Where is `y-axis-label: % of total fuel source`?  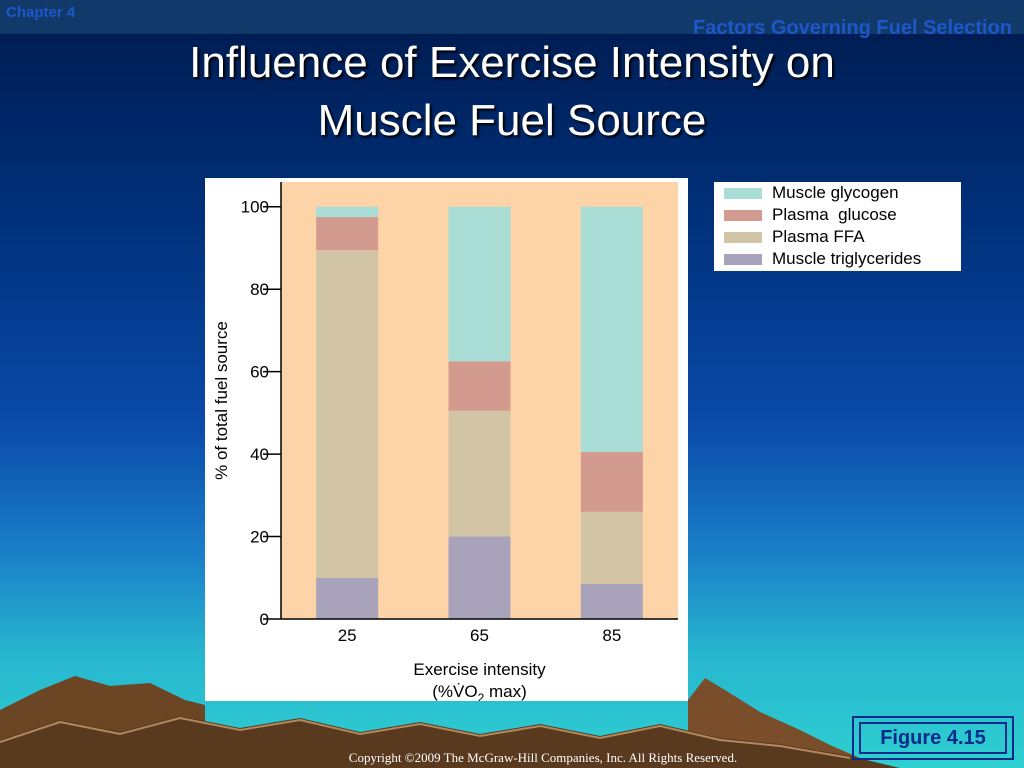 y-axis-label: % of total fuel source is located at coordinates (221, 400).